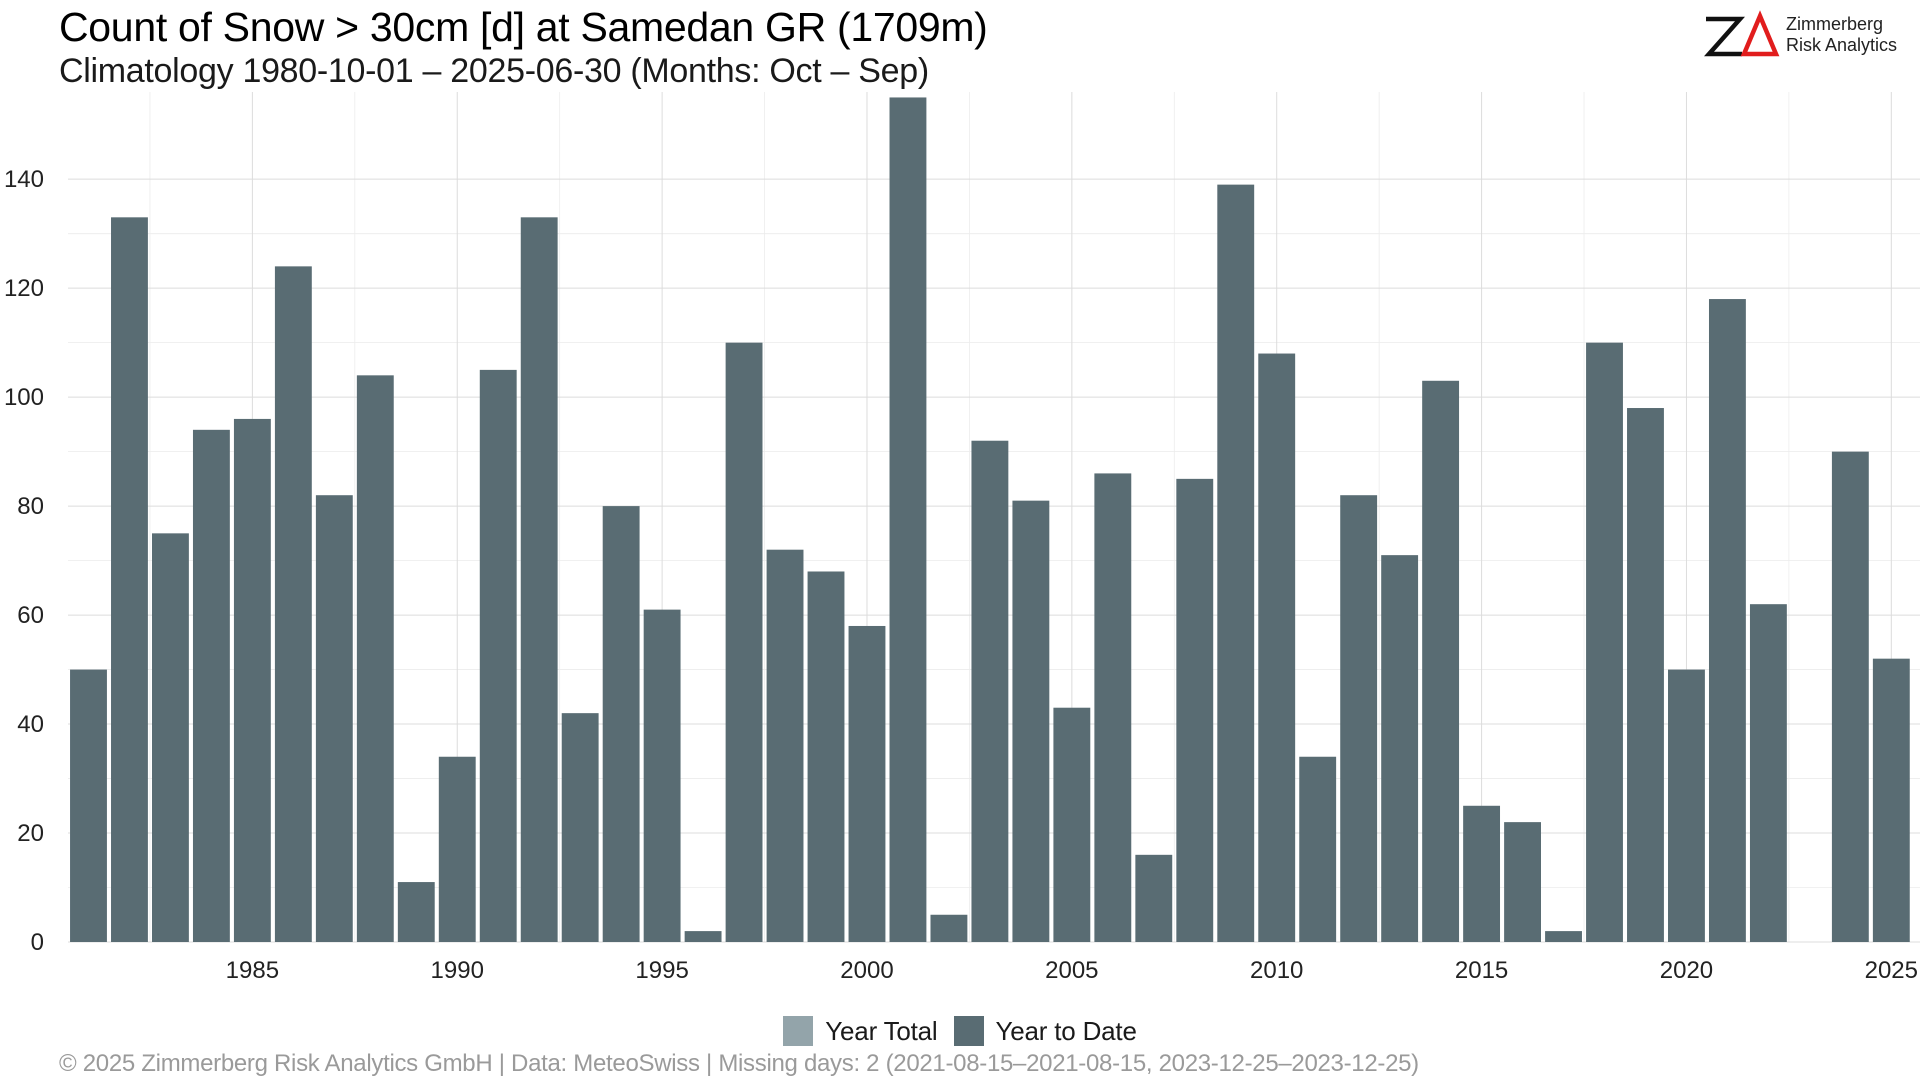 The height and width of the screenshot is (1080, 1920). Describe the element at coordinates (1686, 805) in the screenshot. I see `bar-2020` at that location.